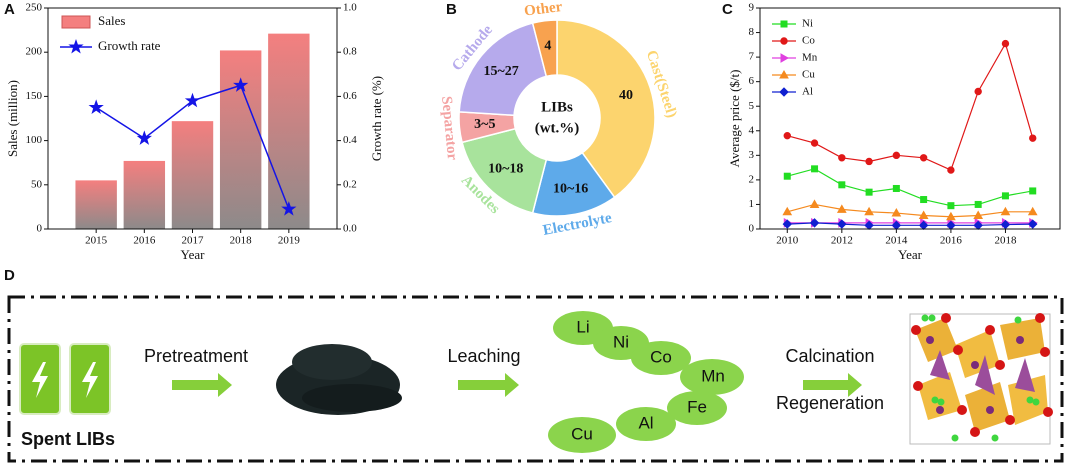 The height and width of the screenshot is (467, 1071). Describe the element at coordinates (196, 356) in the screenshot. I see `step-label: Pretreatment` at that location.